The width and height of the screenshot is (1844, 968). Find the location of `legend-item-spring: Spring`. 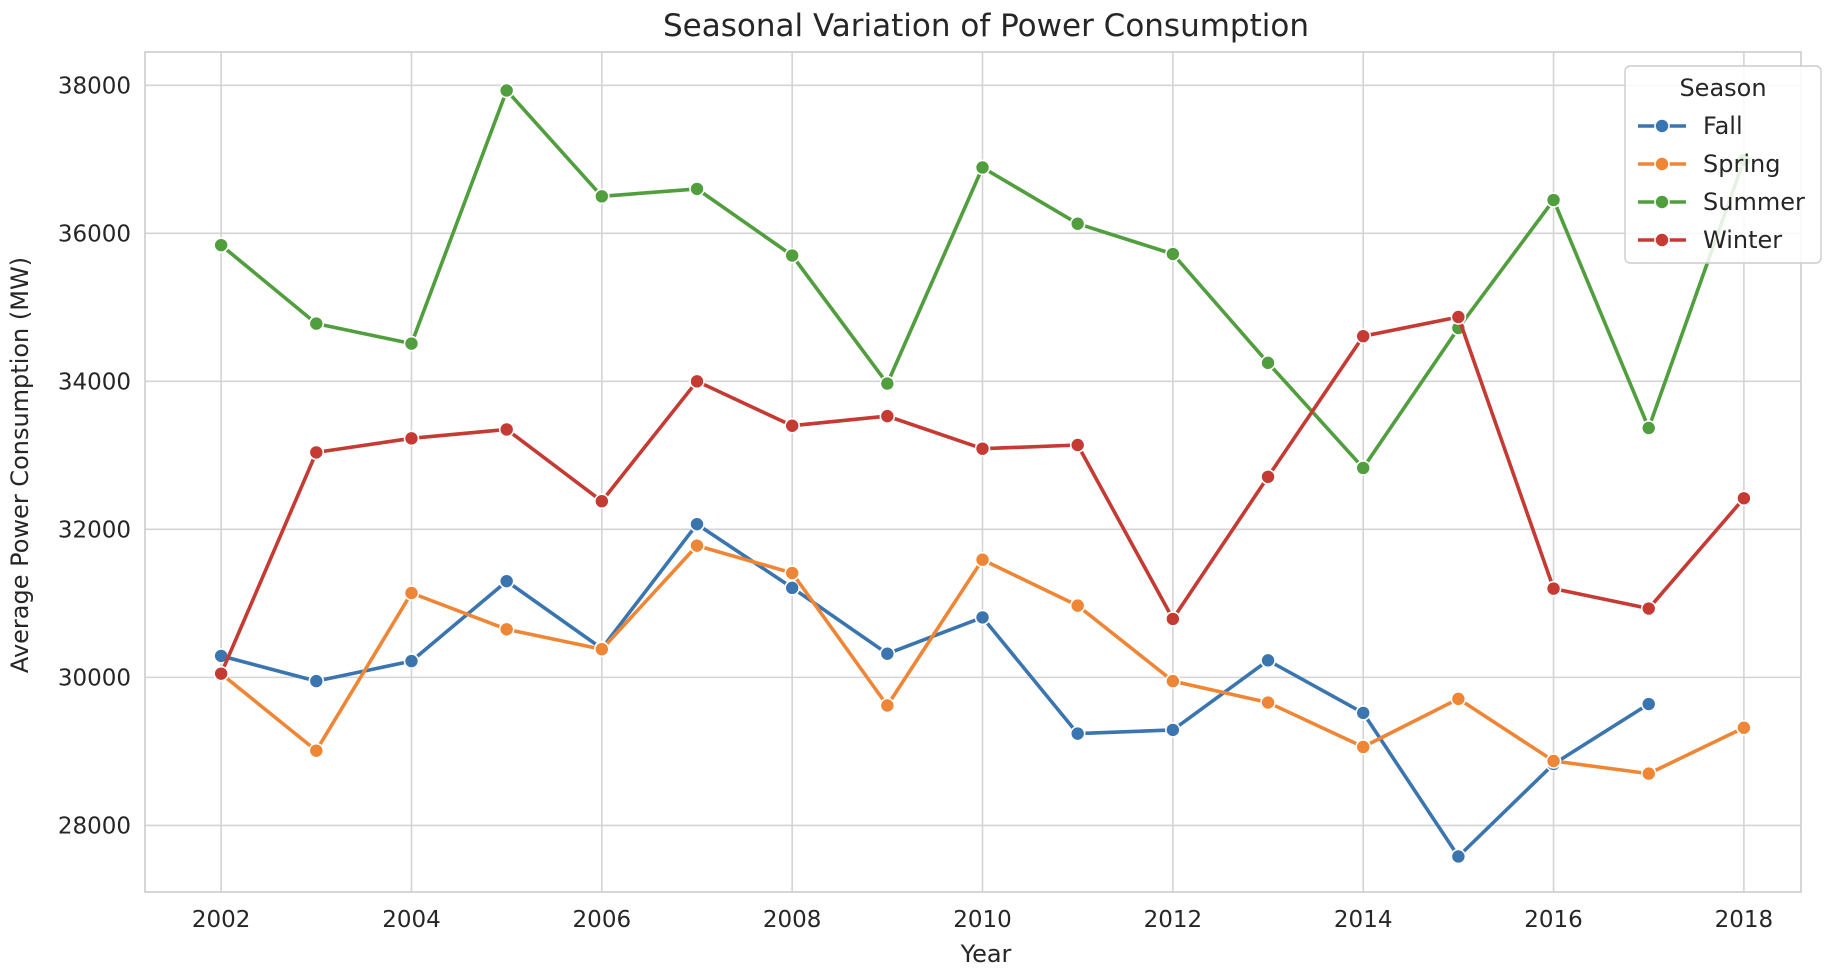

legend-item-spring: Spring is located at coordinates (1709, 164).